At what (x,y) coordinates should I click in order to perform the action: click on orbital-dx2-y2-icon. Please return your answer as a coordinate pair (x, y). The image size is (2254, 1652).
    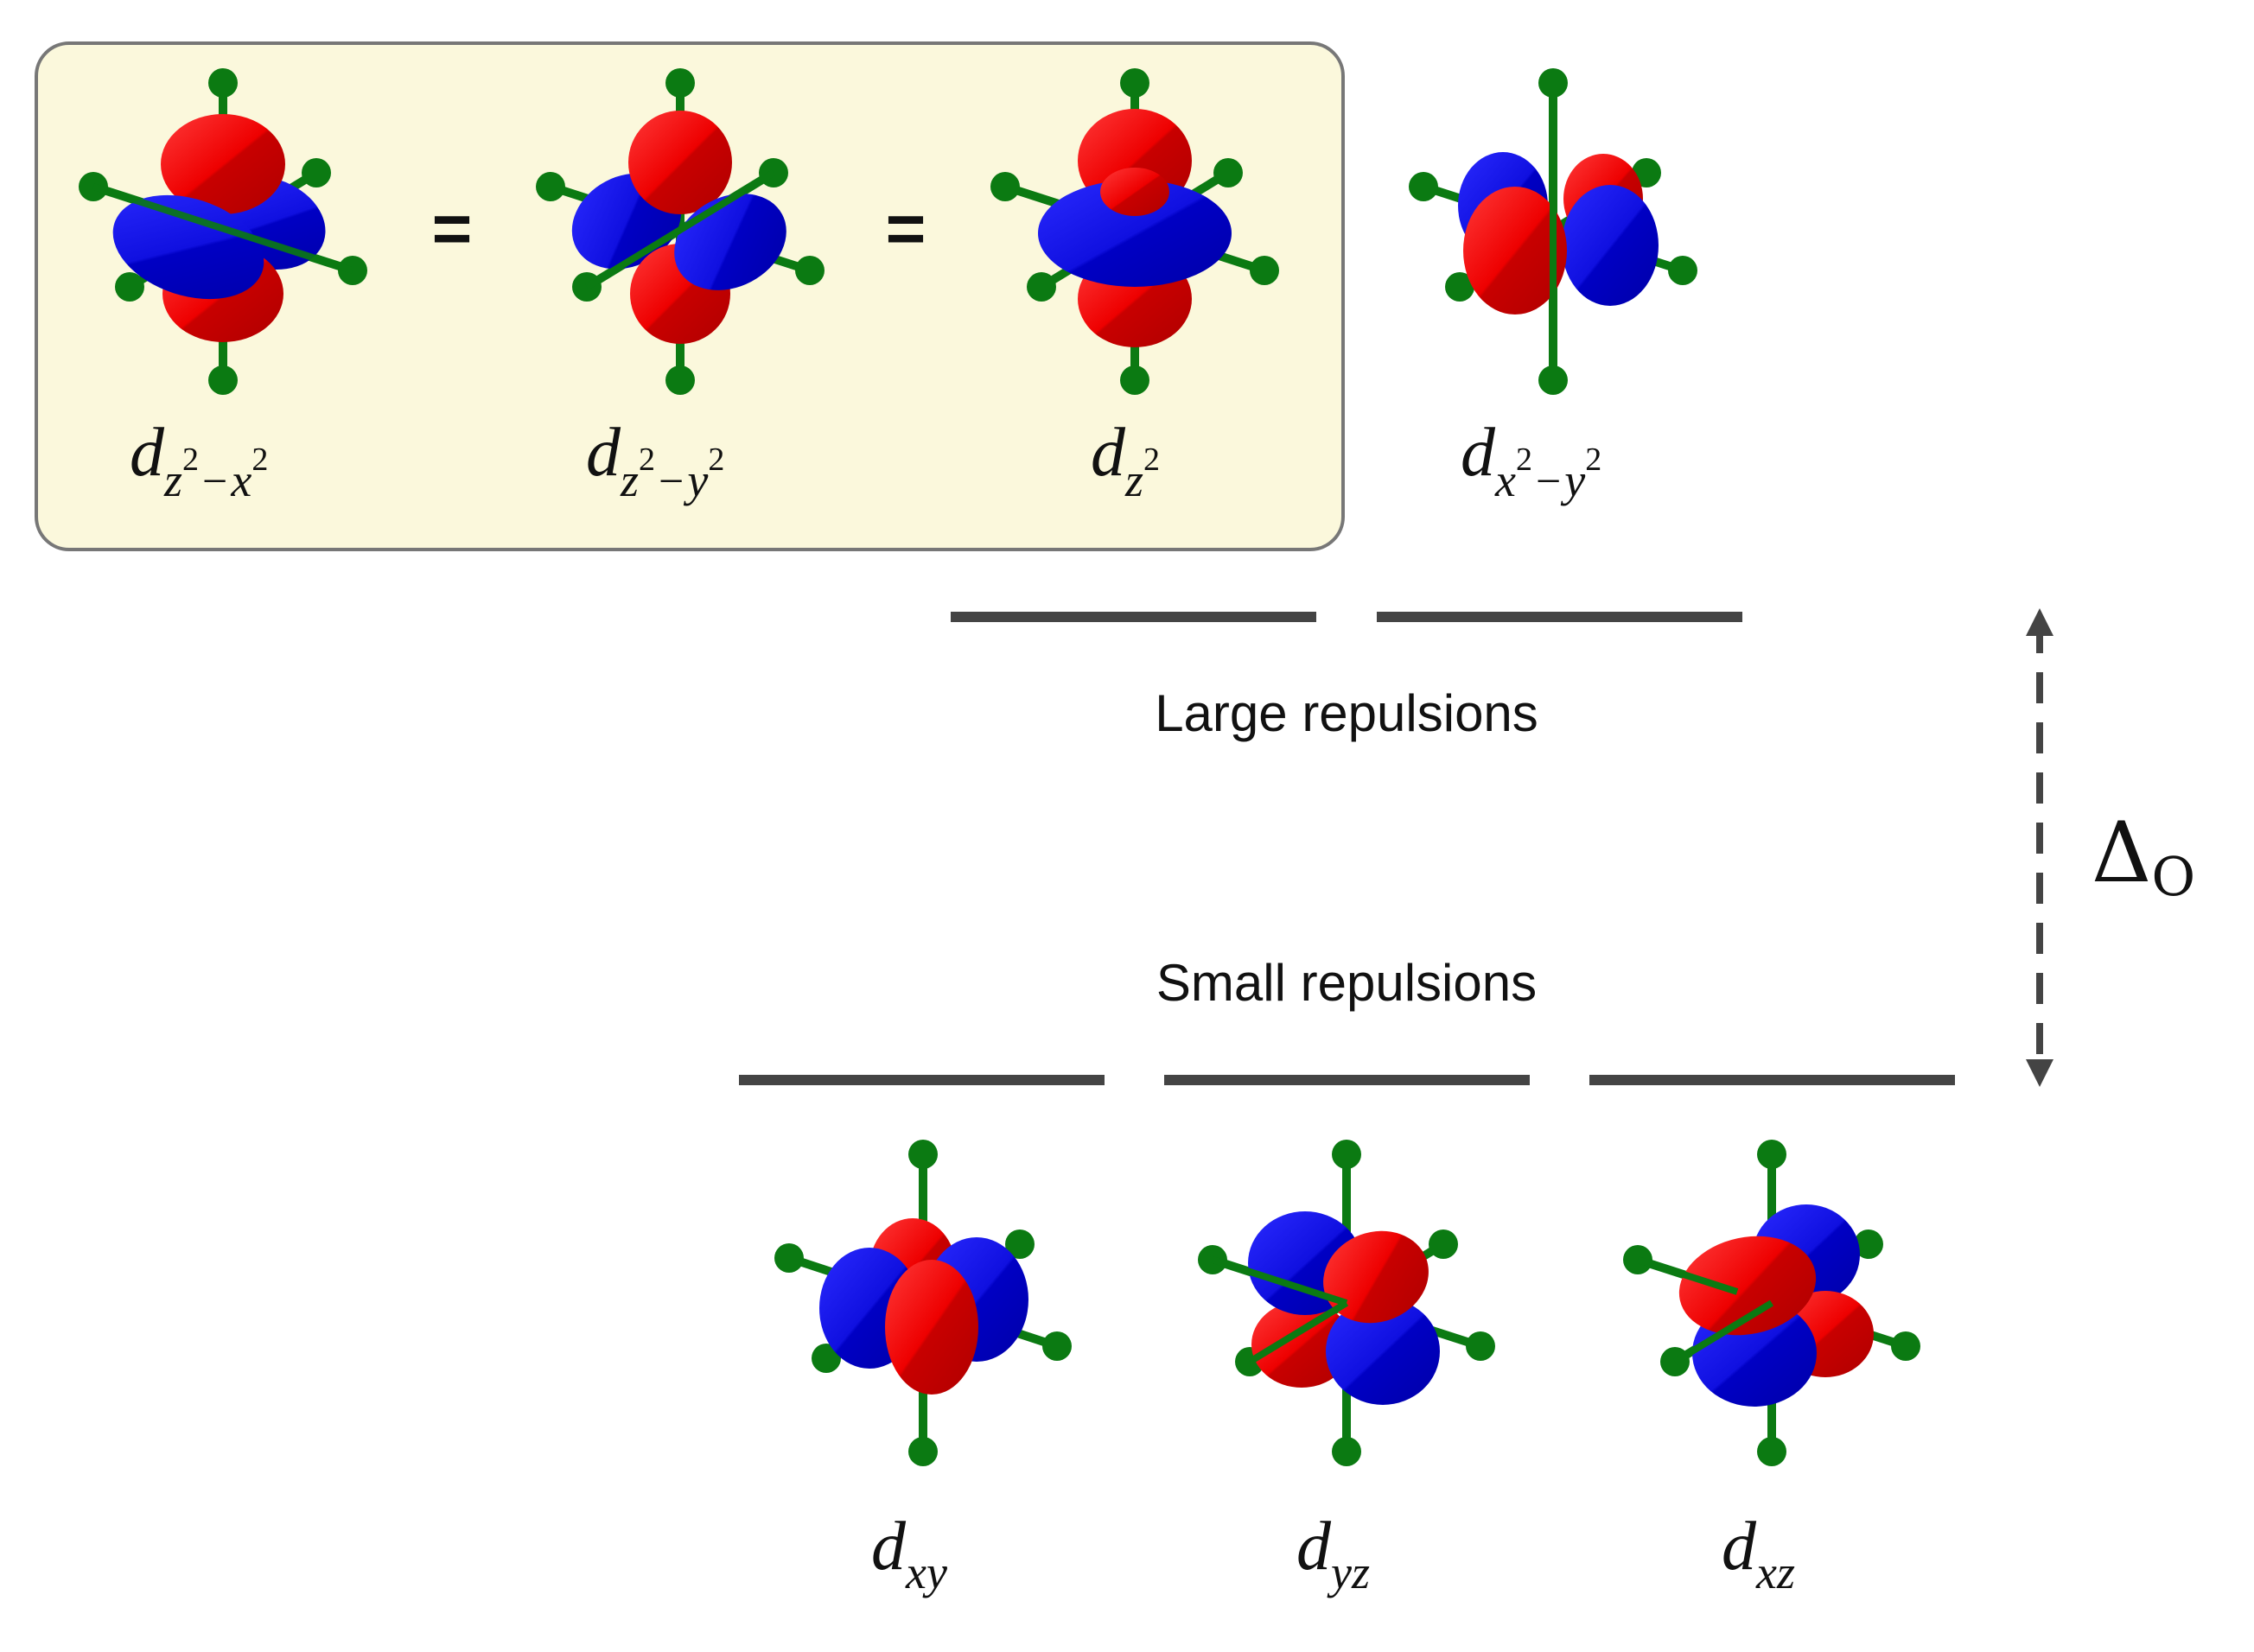
    Looking at the image, I should click on (1553, 231).